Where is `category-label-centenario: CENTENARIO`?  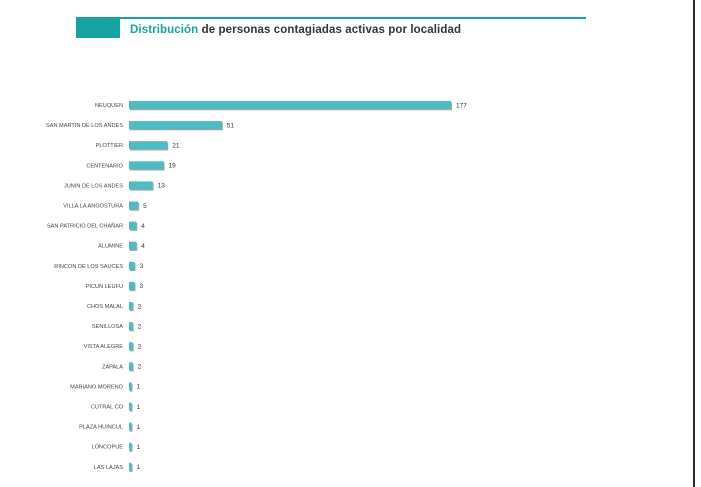 category-label-centenario: CENTENARIO is located at coordinates (104, 166).